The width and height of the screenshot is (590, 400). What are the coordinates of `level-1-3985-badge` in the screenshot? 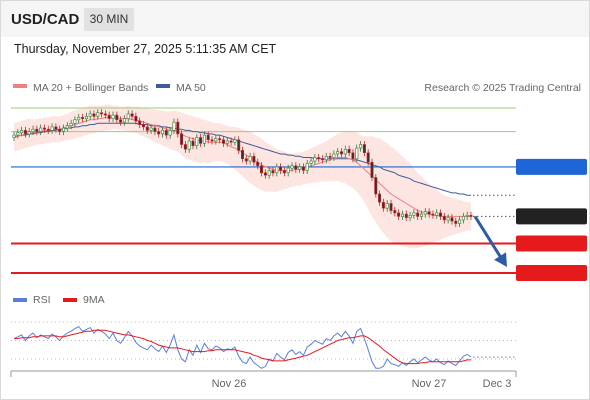 It's located at (551, 273).